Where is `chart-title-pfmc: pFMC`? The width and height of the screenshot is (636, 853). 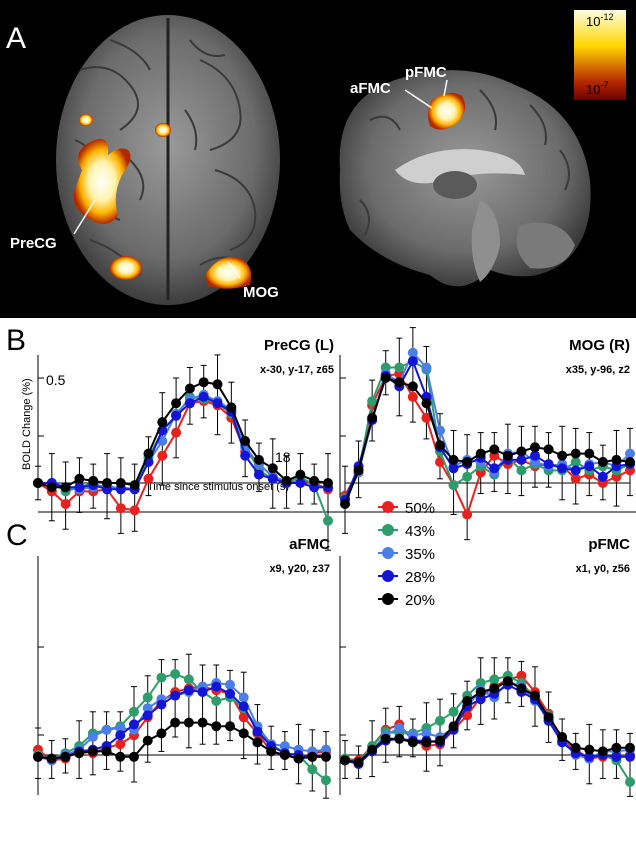 chart-title-pfmc: pFMC is located at coordinates (609, 544).